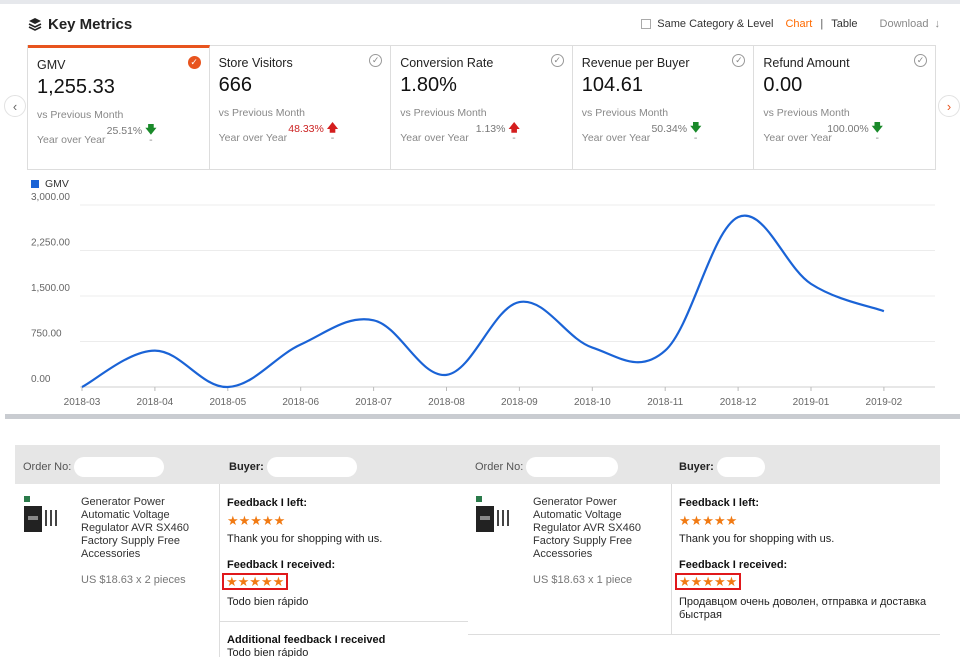 The height and width of the screenshot is (657, 960). Describe the element at coordinates (255, 63) in the screenshot. I see `metric-name: Store Visitors` at that location.